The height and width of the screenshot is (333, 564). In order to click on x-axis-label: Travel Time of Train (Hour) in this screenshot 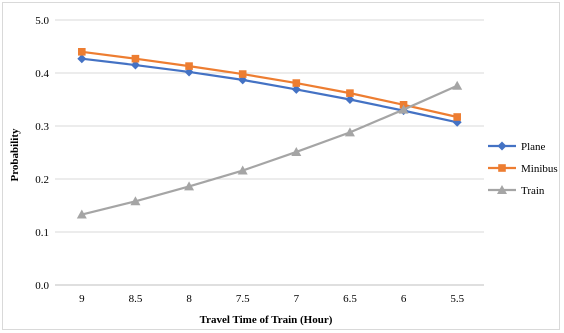, I will do `click(266, 320)`.